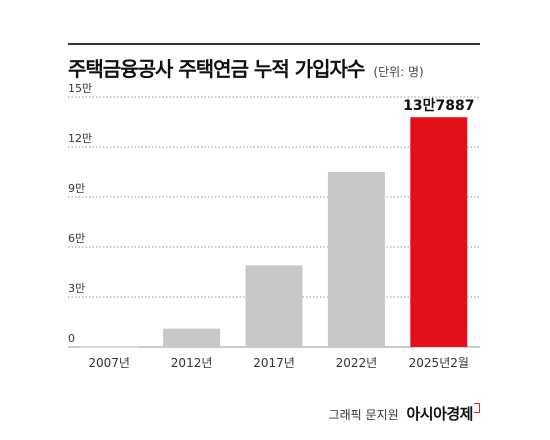  What do you see at coordinates (109, 363) in the screenshot?
I see `x-tick-label: 2007년` at bounding box center [109, 363].